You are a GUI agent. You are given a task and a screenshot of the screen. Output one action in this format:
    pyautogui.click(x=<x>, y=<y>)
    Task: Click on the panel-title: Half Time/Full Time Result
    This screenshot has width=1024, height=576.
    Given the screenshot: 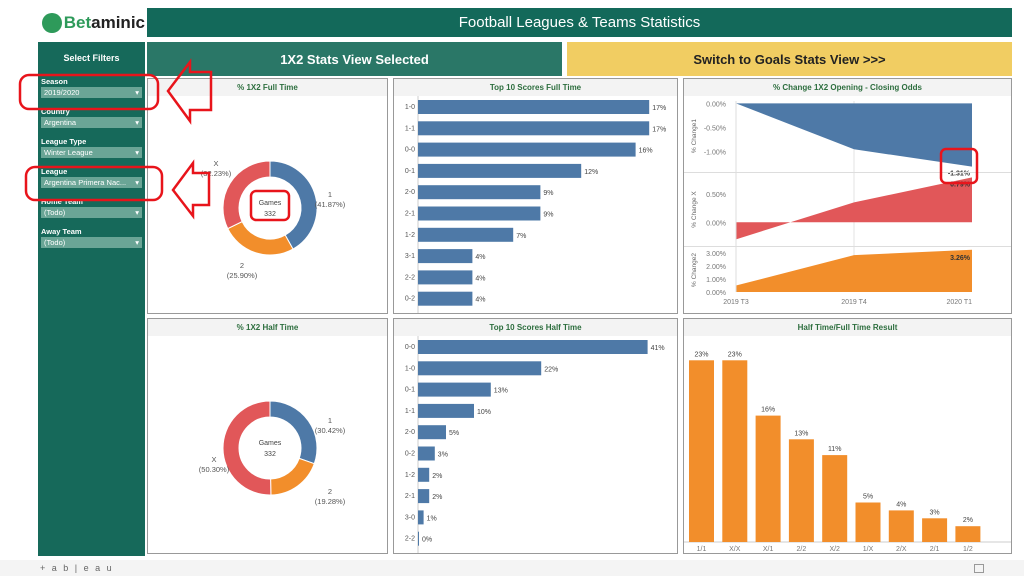 What is the action you would take?
    pyautogui.click(x=847, y=327)
    